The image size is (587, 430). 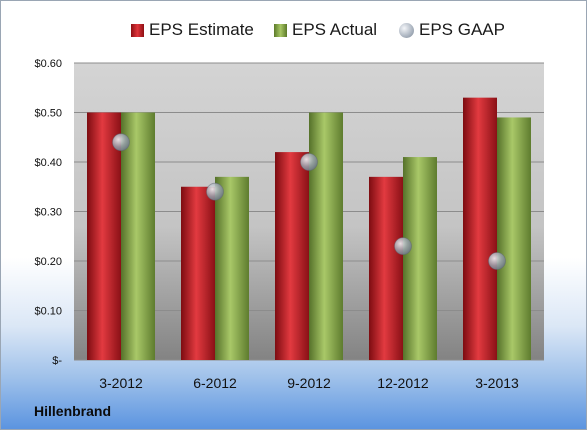 I want to click on x-axis-ticks: 3-2012 6-2012 9-2012 12-2012 3-2013, so click(x=309, y=383).